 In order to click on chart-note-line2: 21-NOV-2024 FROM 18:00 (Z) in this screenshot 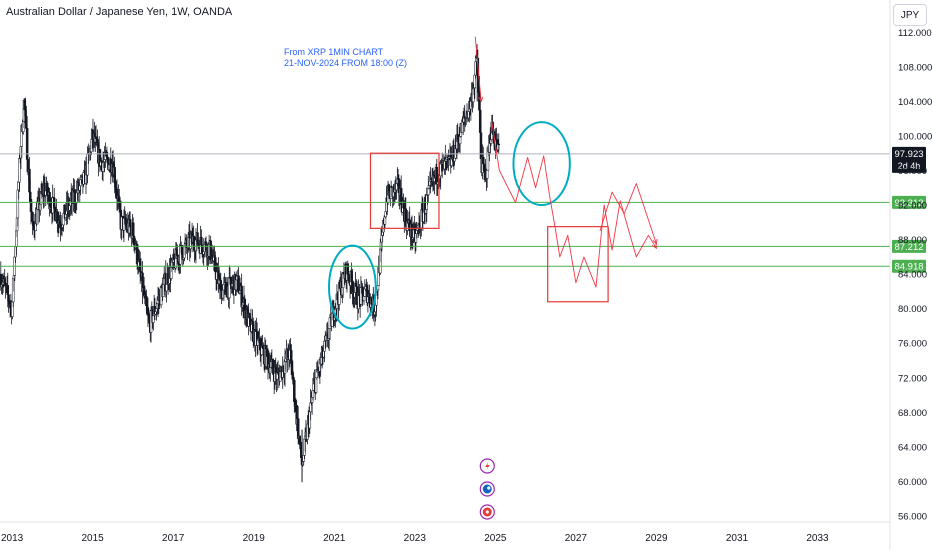, I will do `click(346, 63)`.